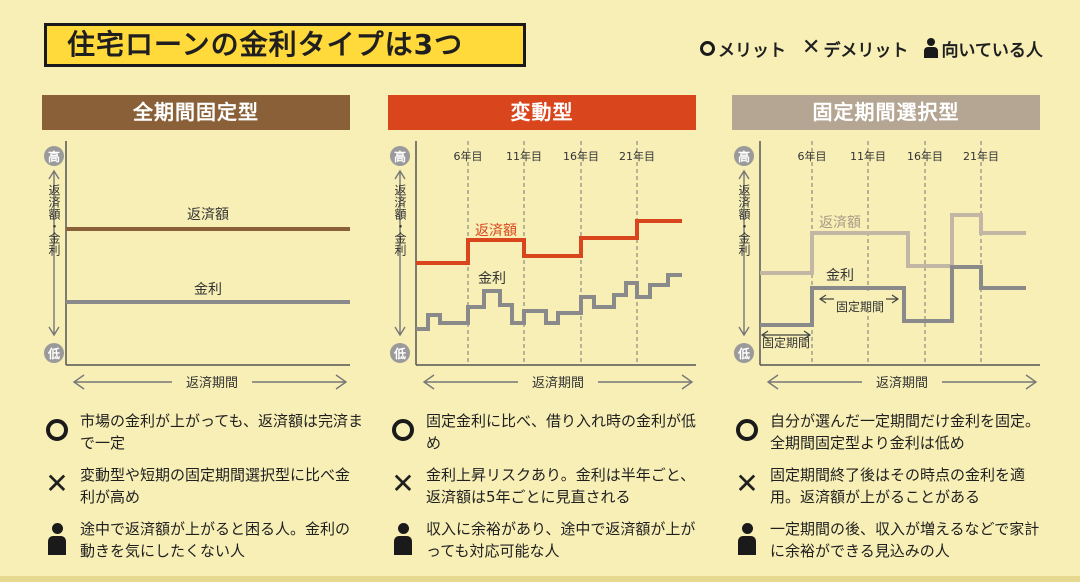 This screenshot has width=1080, height=582. I want to click on demerit-row: ✕ 固定期間終了後はその時点の金利を適用。返済額が上がることがある, so click(894, 488).